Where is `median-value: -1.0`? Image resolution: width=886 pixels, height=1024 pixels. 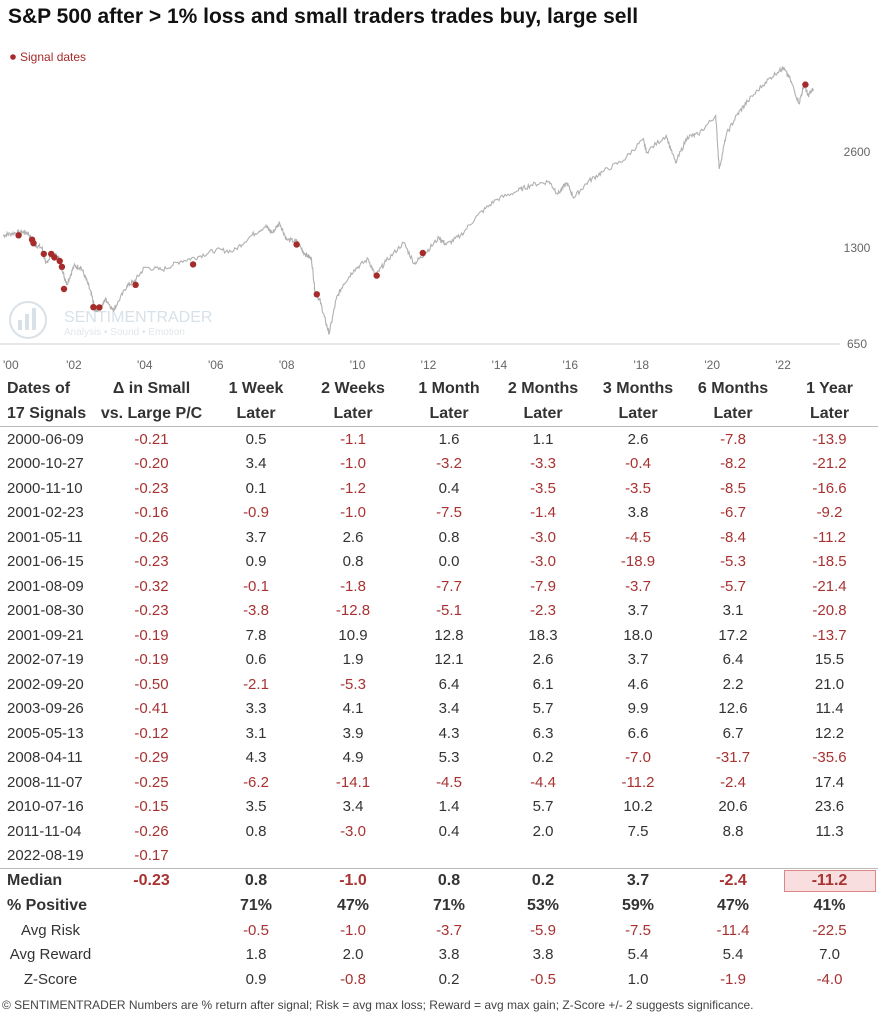
median-value: -1.0 is located at coordinates (353, 881).